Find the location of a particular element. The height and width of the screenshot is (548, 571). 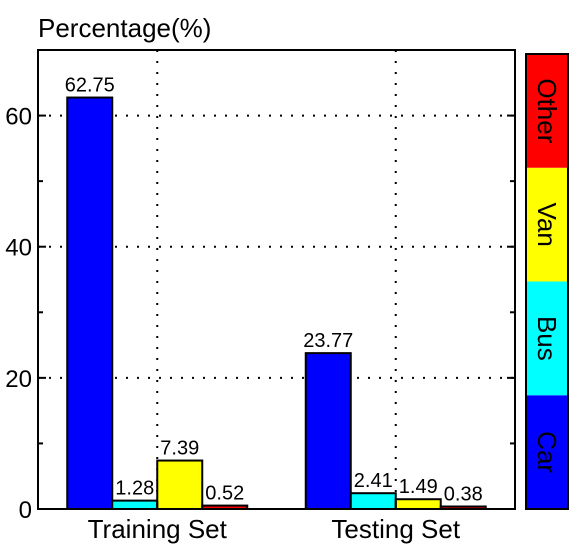

x-tick-label: Testing Set is located at coordinates (395, 529).